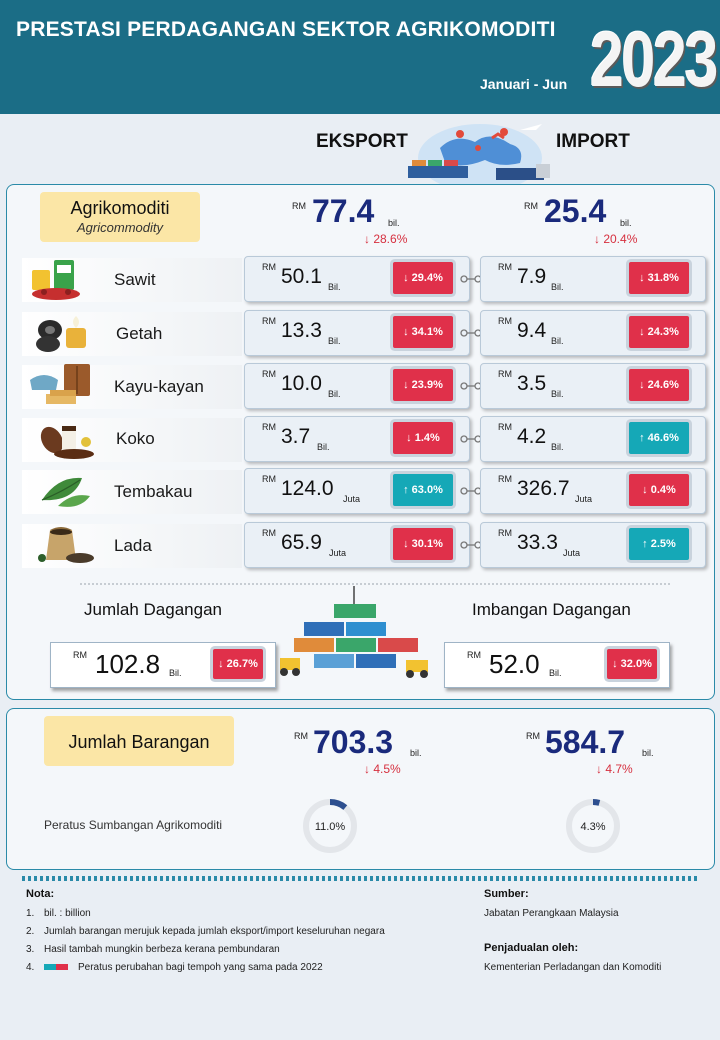 The height and width of the screenshot is (1040, 720). What do you see at coordinates (375, 584) in the screenshot?
I see `divider` at bounding box center [375, 584].